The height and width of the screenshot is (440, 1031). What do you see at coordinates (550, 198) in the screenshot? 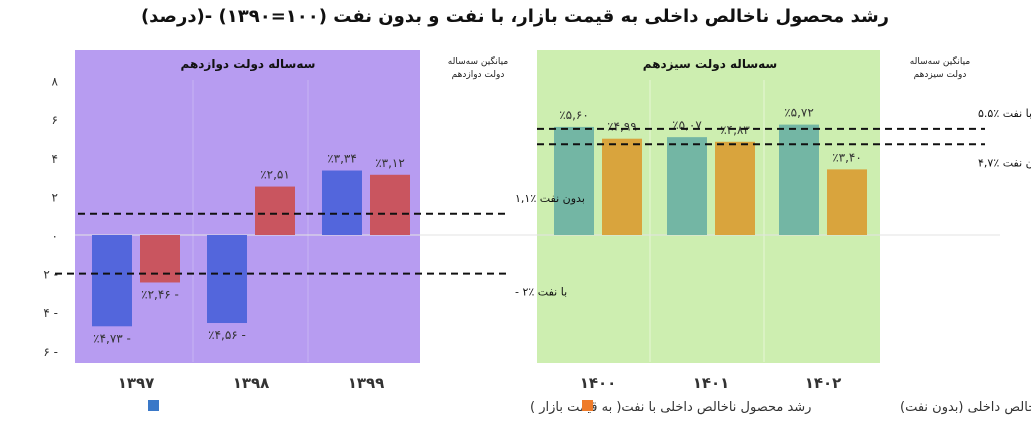
I see `avg-label-12th-without-oil: بدون نفت ٪۱,۱` at bounding box center [550, 198].